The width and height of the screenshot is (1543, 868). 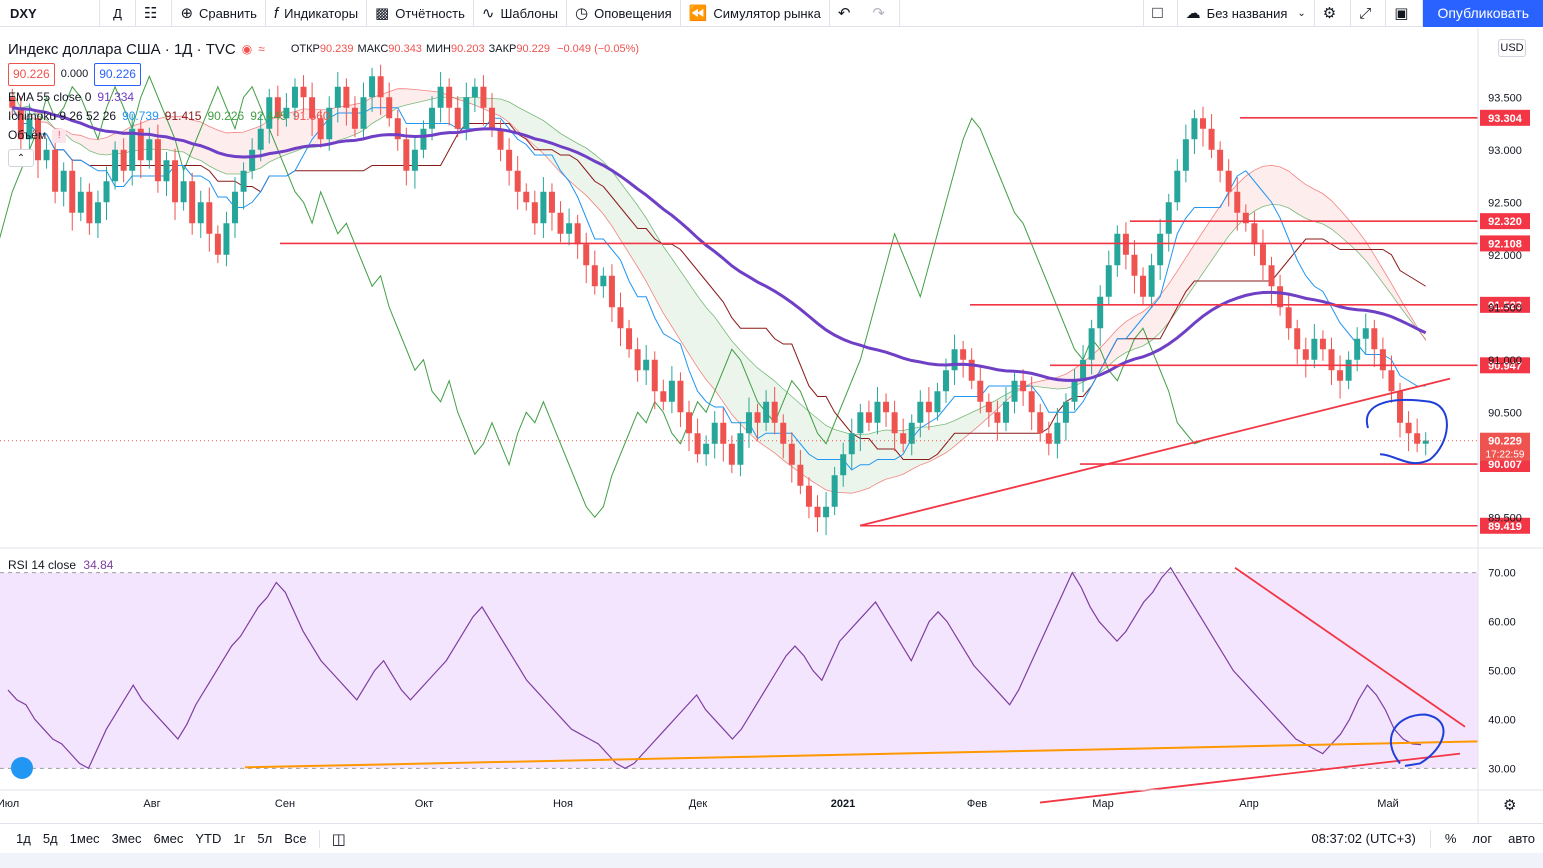 I want to click on publish-button: Опубликовать, so click(x=1483, y=13).